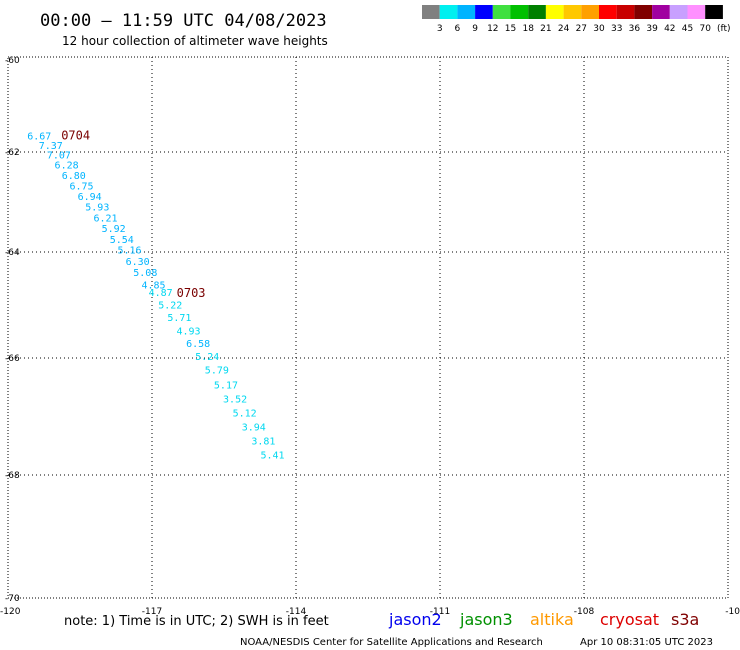  I want to click on pass-label: 0703, so click(191, 293).